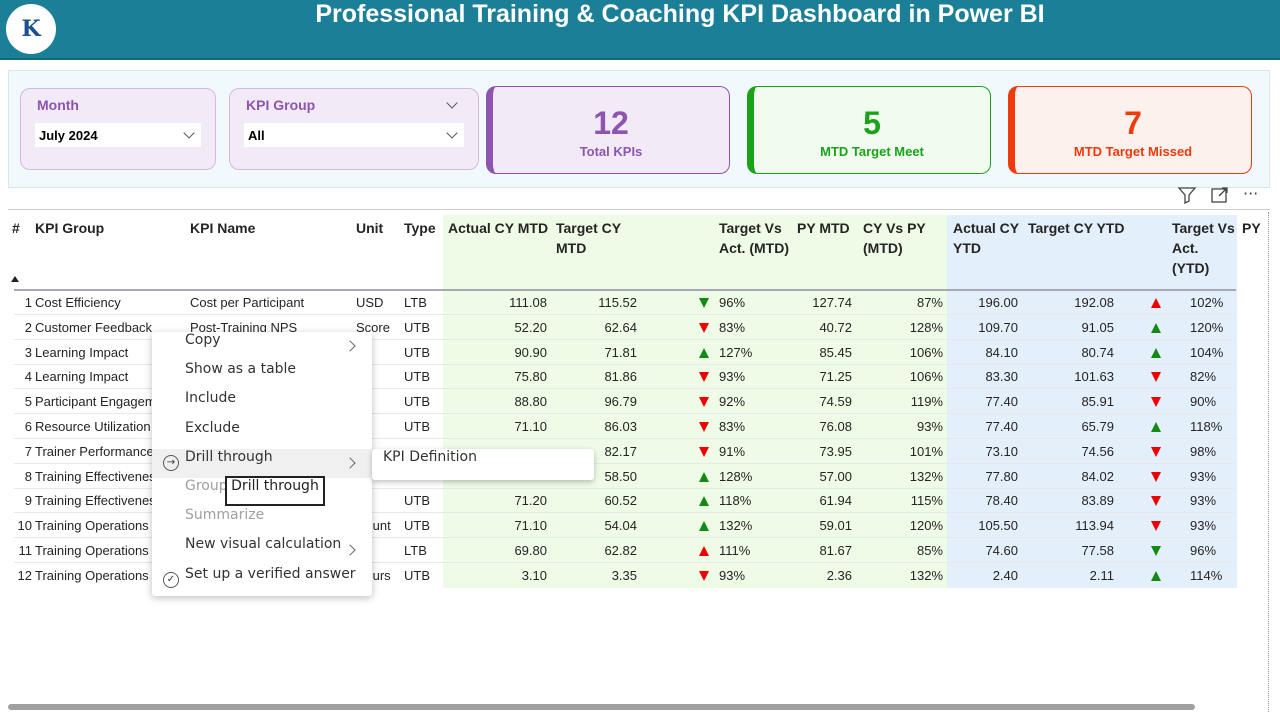 The height and width of the screenshot is (716, 1280). Describe the element at coordinates (1187, 195) in the screenshot. I see `filter-icon` at that location.